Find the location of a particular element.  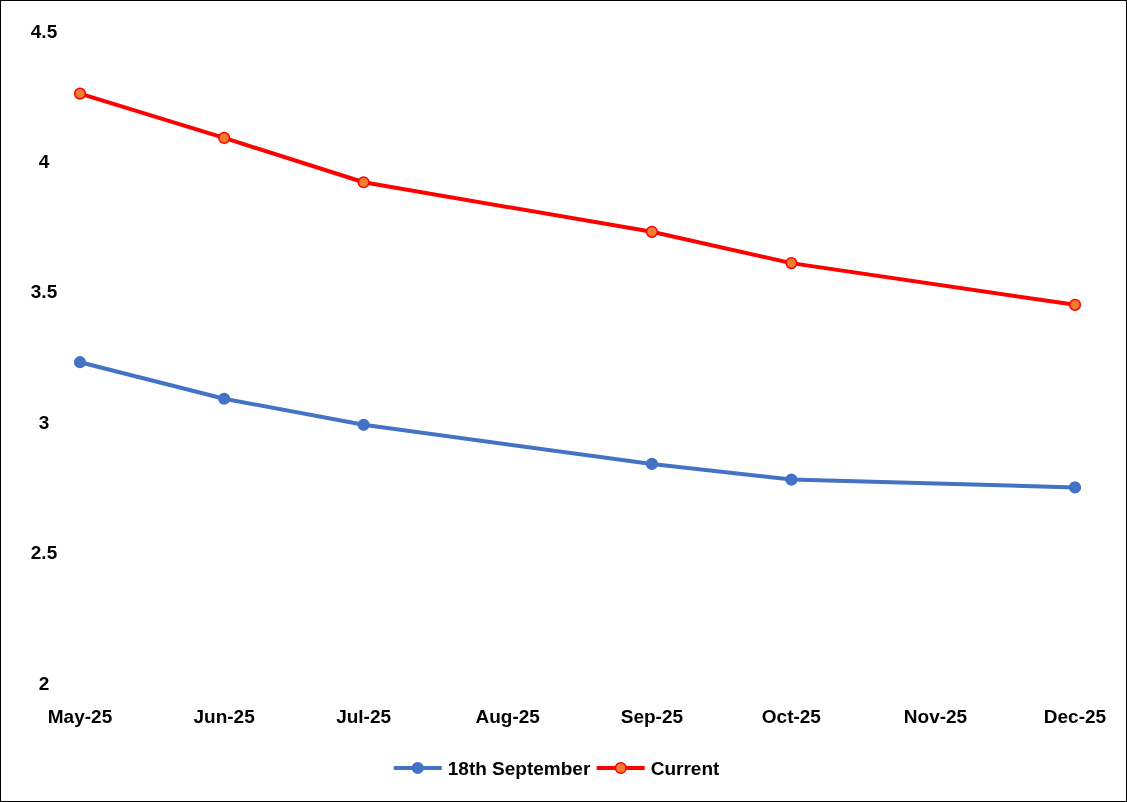

y-tick-label: 2 is located at coordinates (44, 683).